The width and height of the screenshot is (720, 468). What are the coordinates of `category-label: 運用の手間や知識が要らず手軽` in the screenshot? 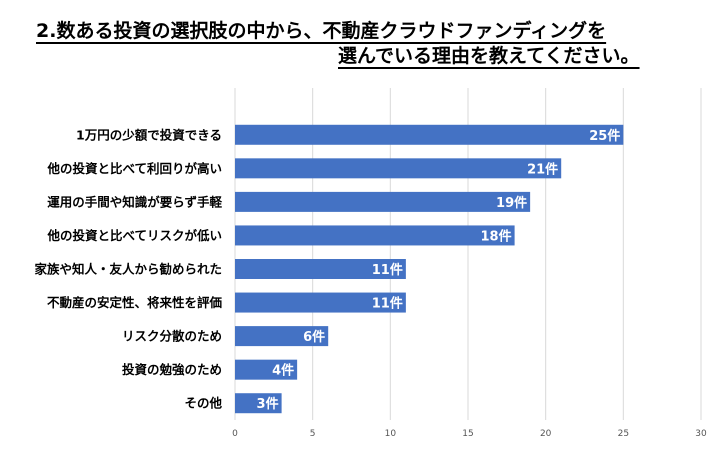 It's located at (134, 201).